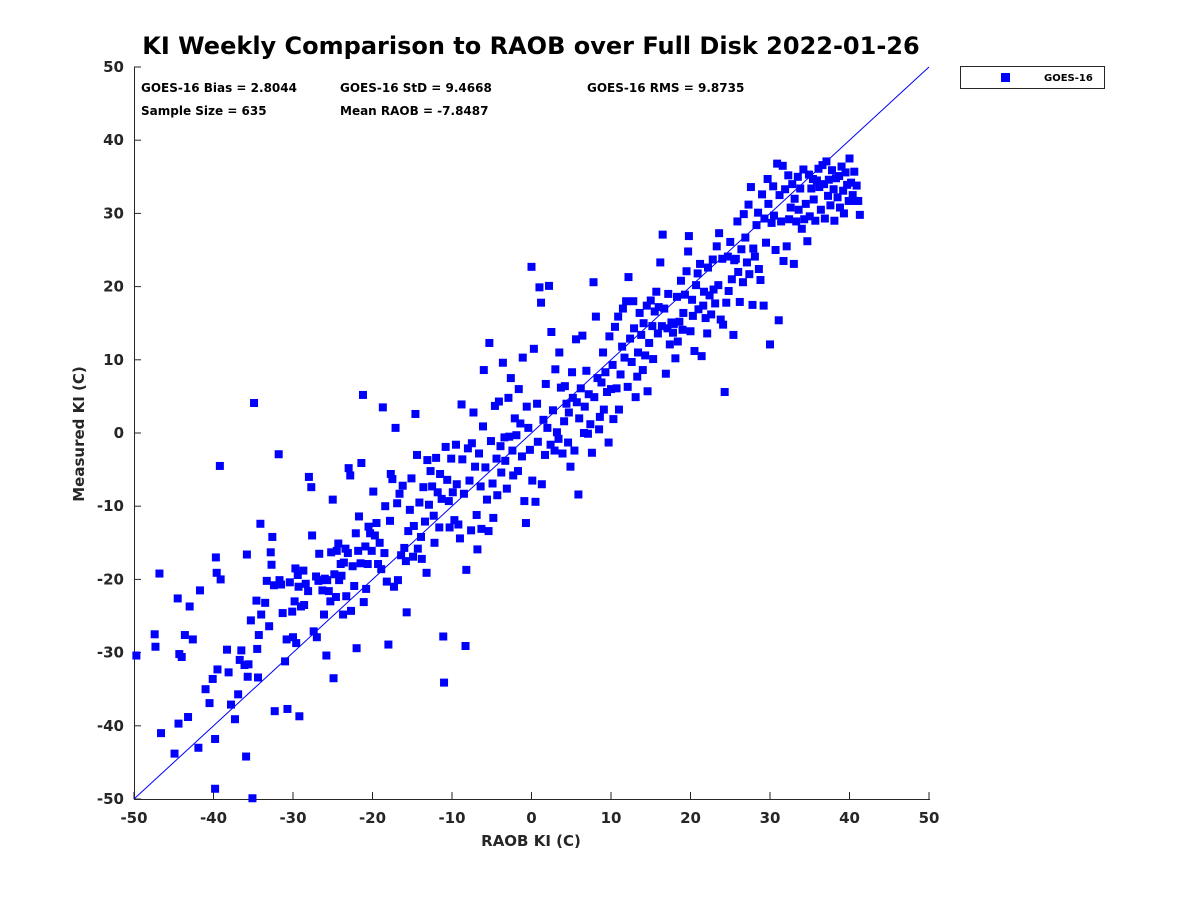 The height and width of the screenshot is (900, 1200). I want to click on y-tick-label: -20, so click(110, 579).